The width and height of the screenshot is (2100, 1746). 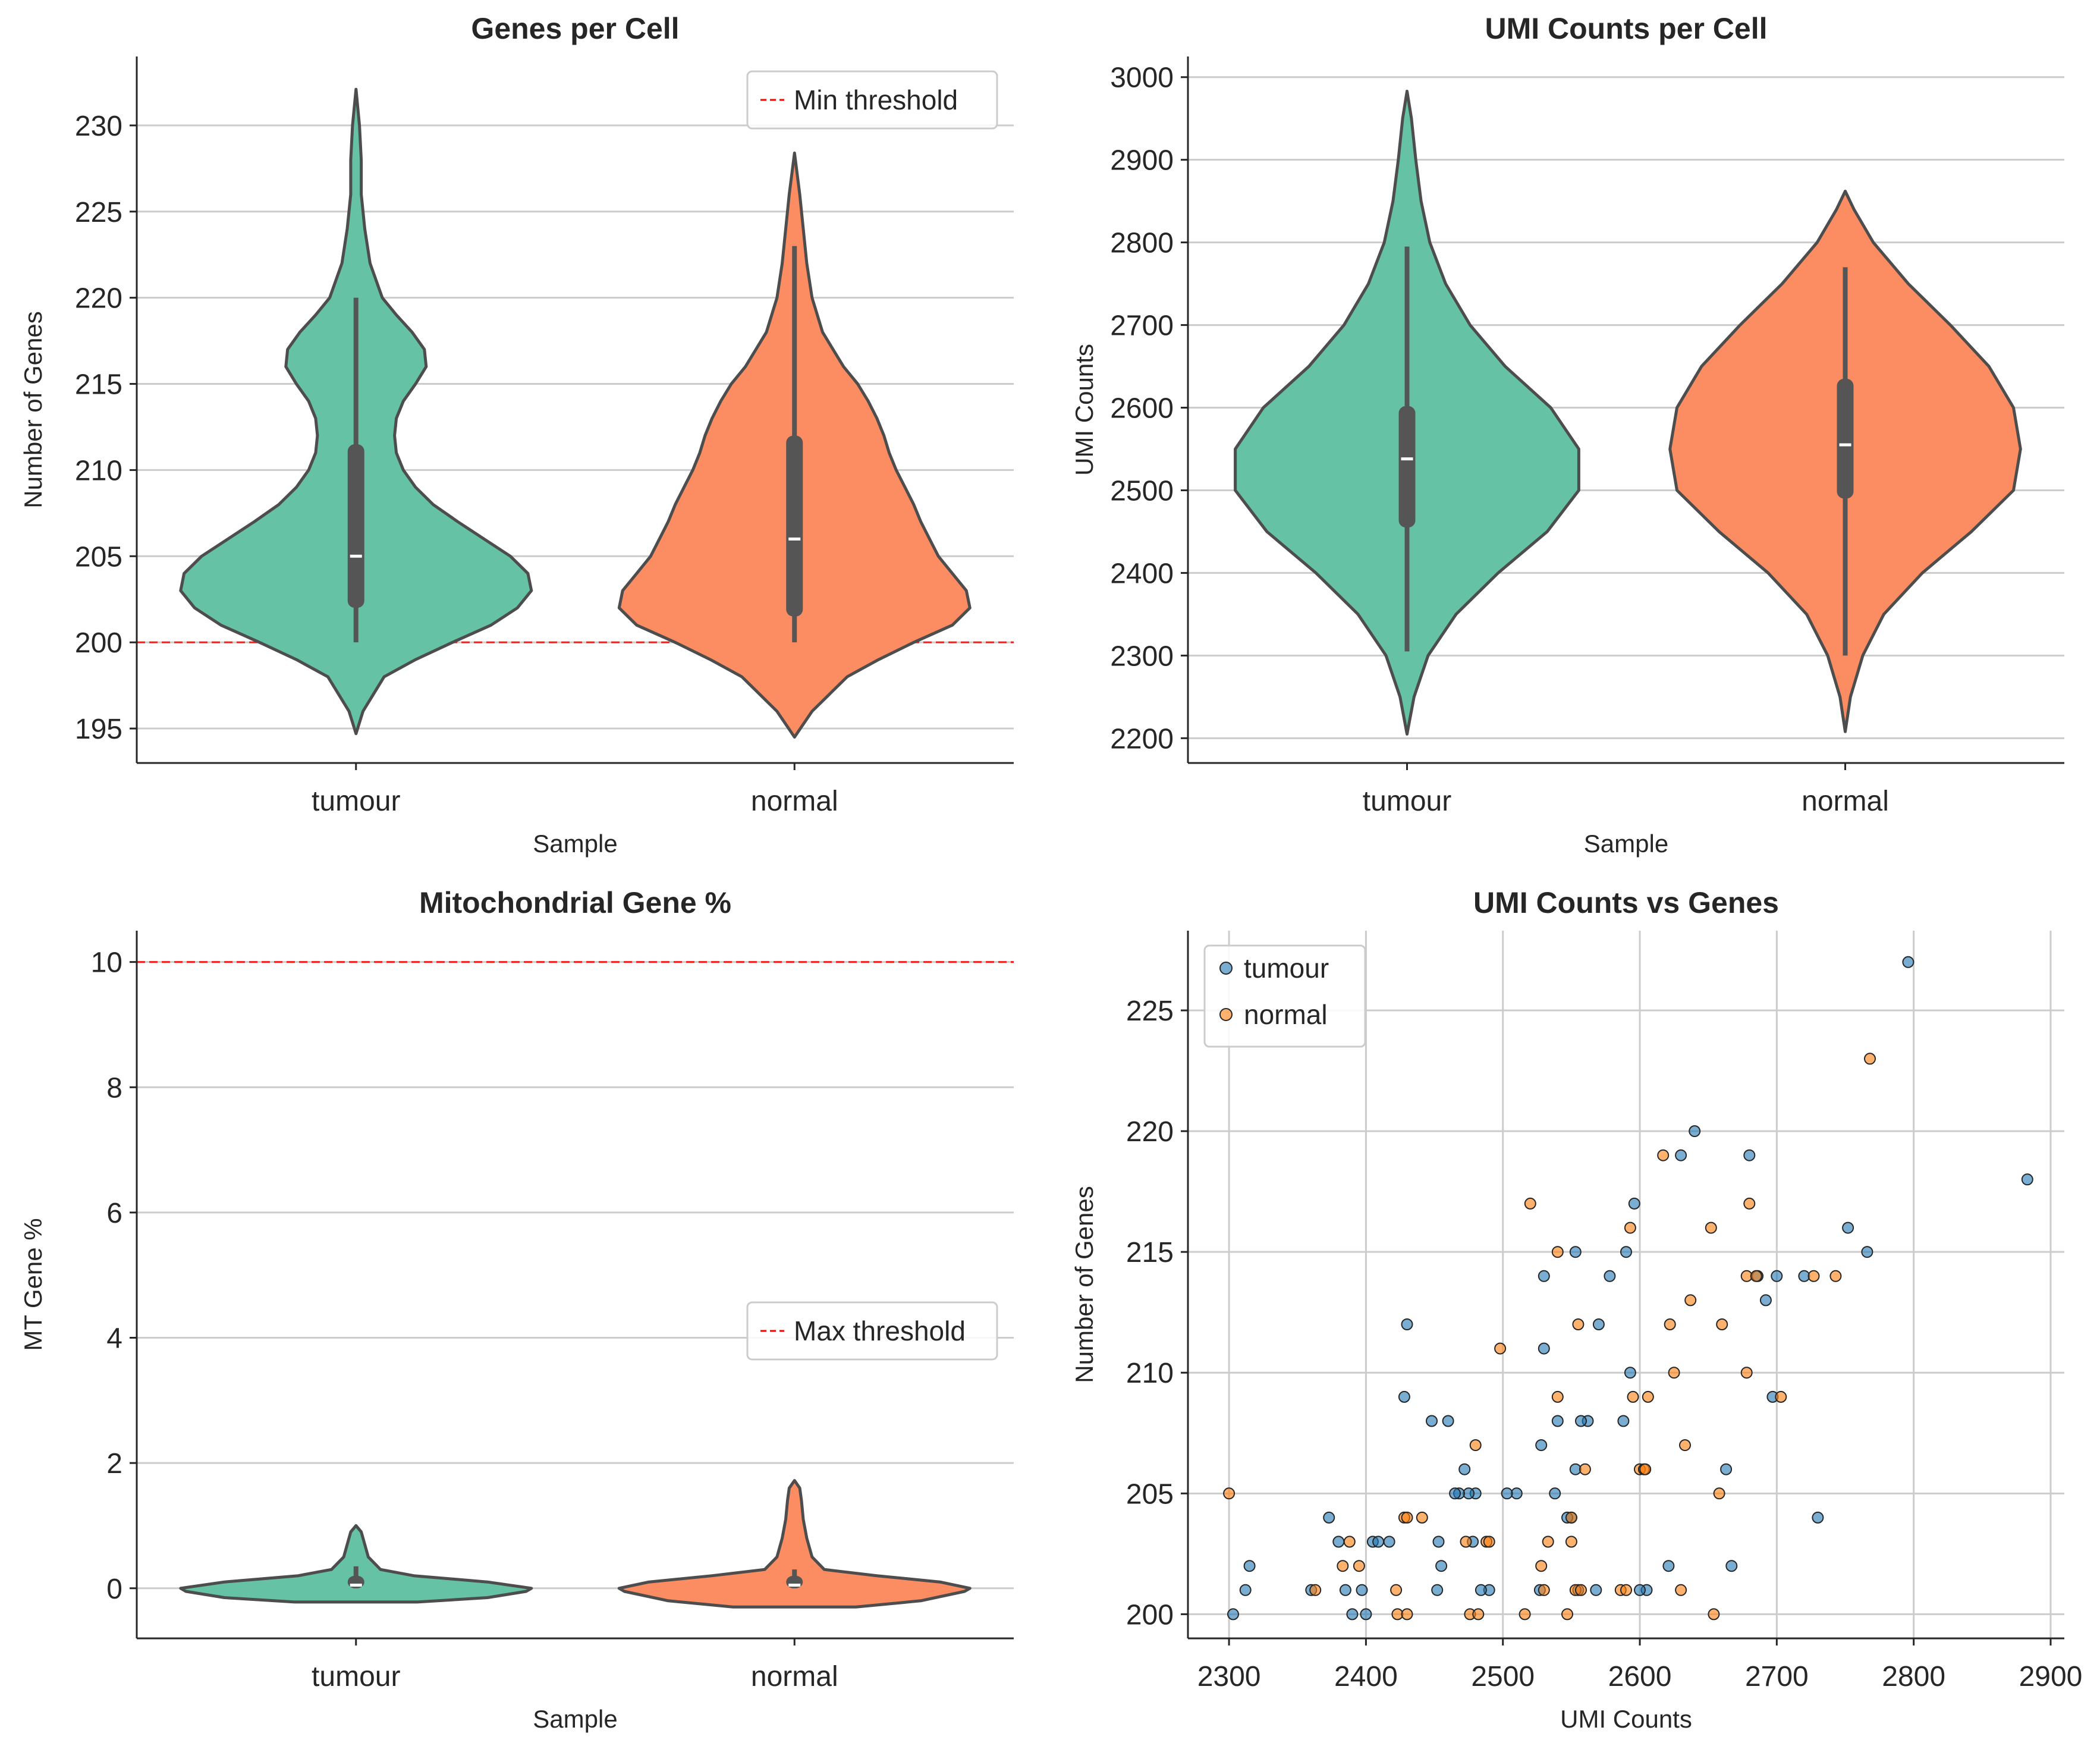 I want to click on x-tick-label: 2500, so click(x=1503, y=1676).